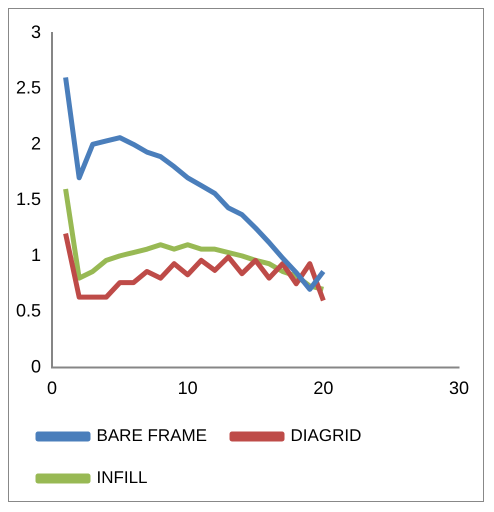  I want to click on legend-label: BARE FRAME, so click(152, 436).